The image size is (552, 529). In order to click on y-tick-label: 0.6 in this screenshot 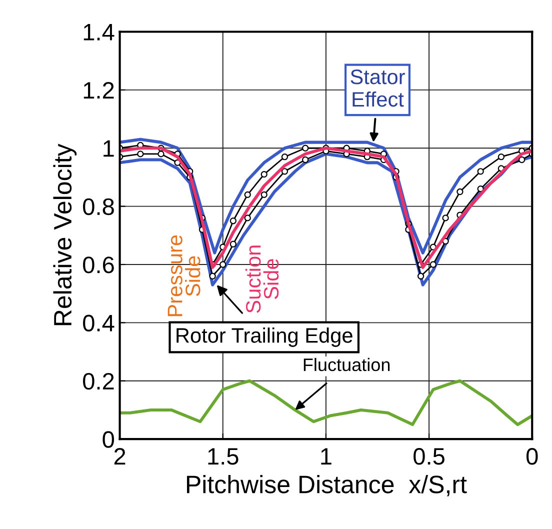, I will do `click(98, 265)`.